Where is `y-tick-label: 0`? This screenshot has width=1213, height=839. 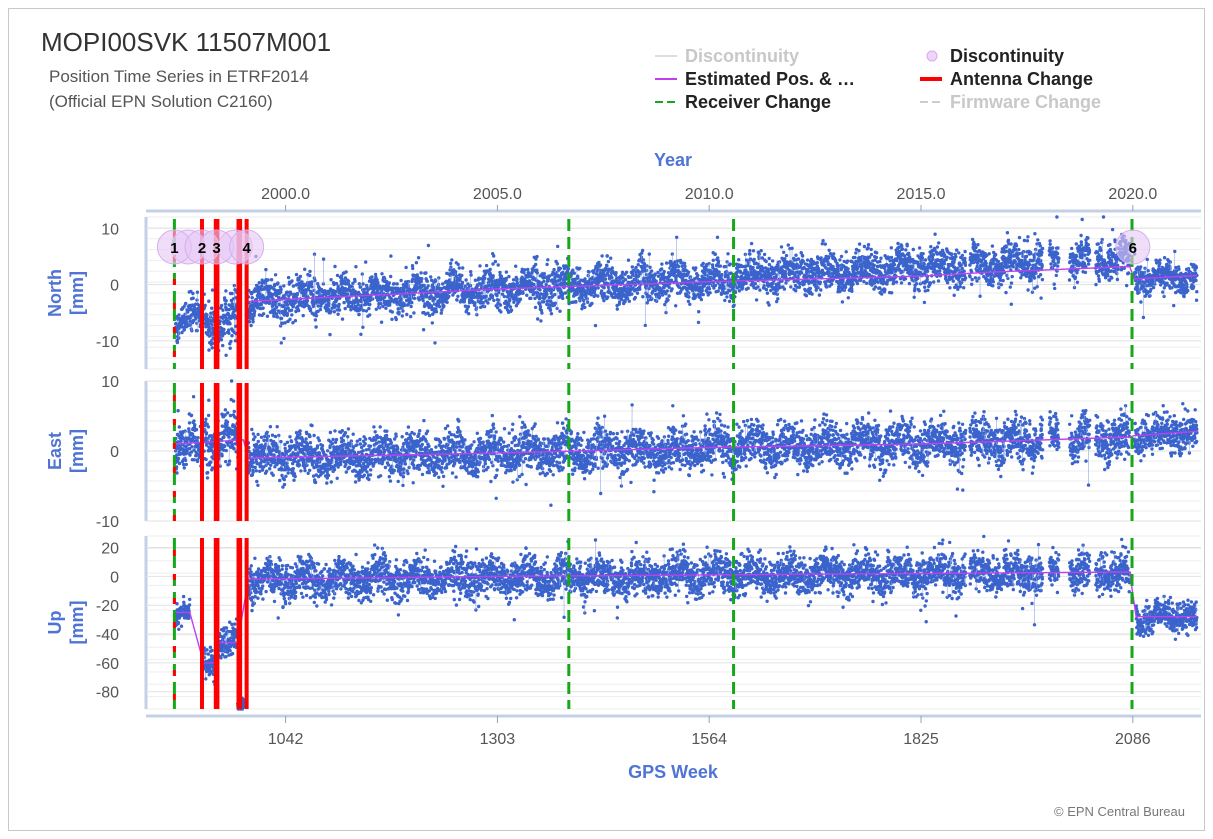
y-tick-label: 0 is located at coordinates (114, 286).